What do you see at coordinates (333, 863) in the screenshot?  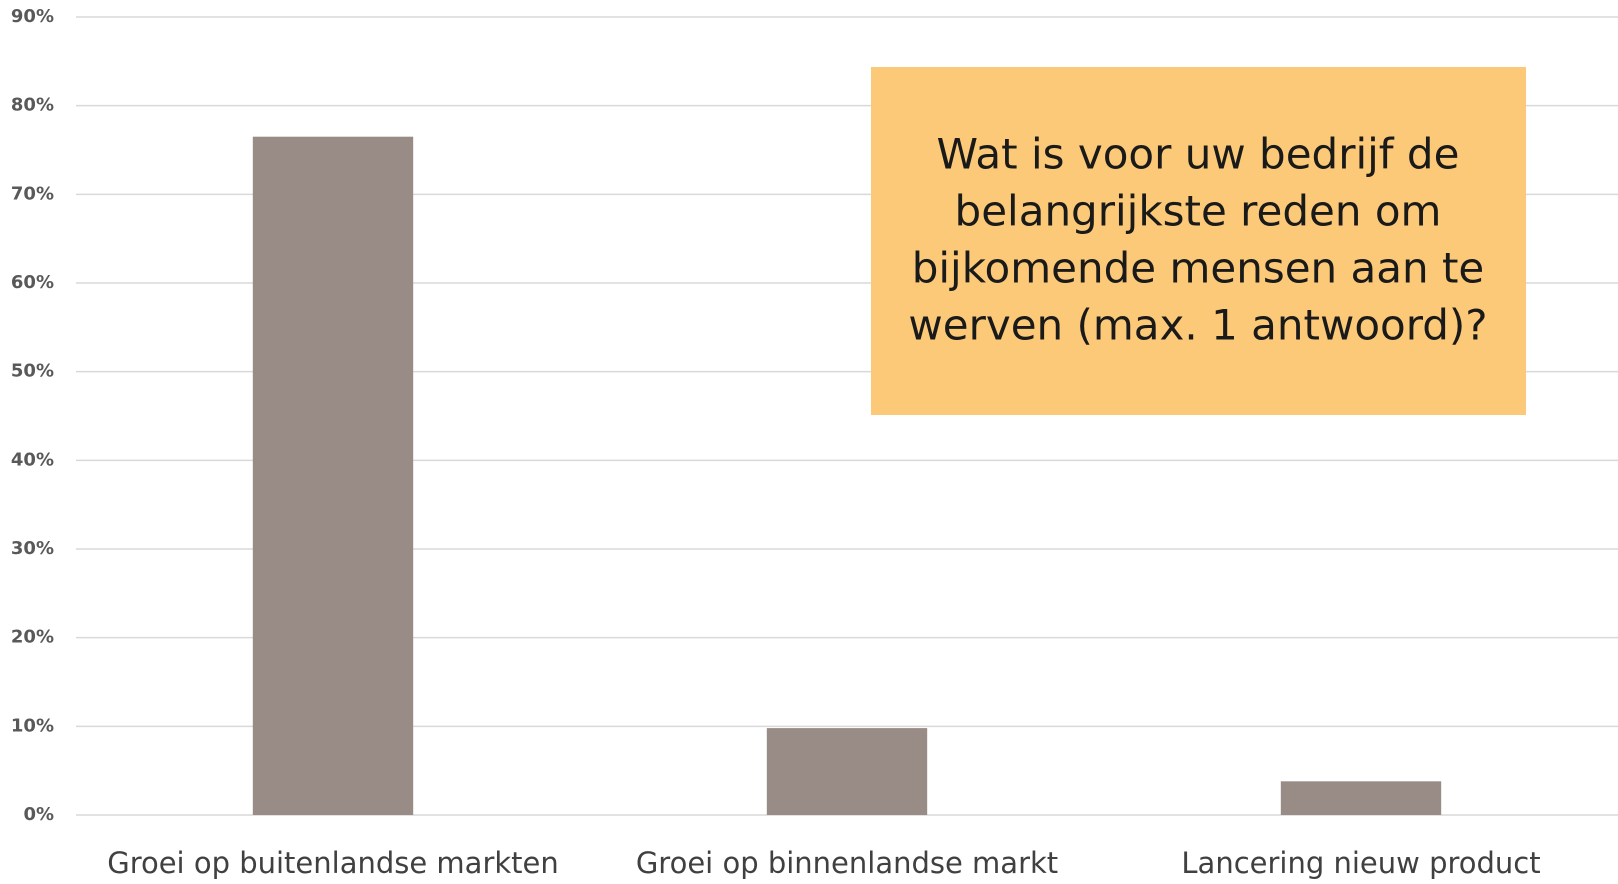 I see `x-tick-label: Groei op buitenlandse markten` at bounding box center [333, 863].